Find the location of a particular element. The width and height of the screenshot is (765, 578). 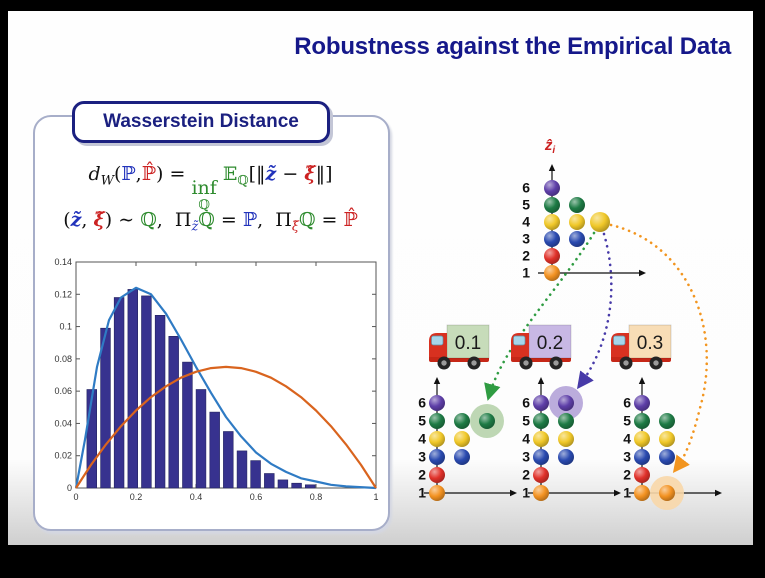

truck-probability-label: 0.3 is located at coordinates (650, 343).